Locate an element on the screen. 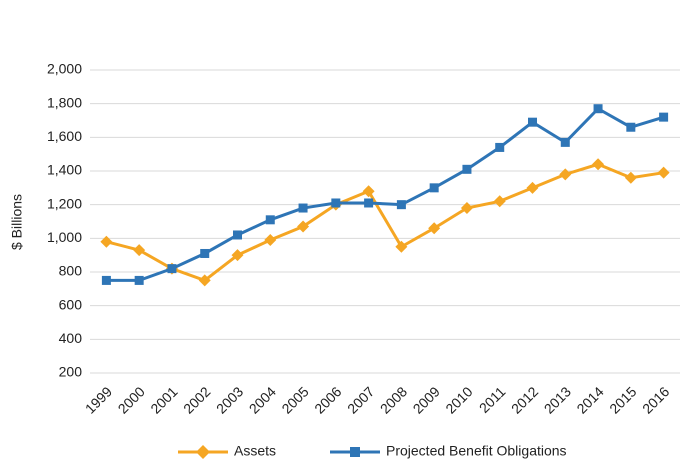 The height and width of the screenshot is (463, 680). x-tick-label: 2013 is located at coordinates (557, 399).